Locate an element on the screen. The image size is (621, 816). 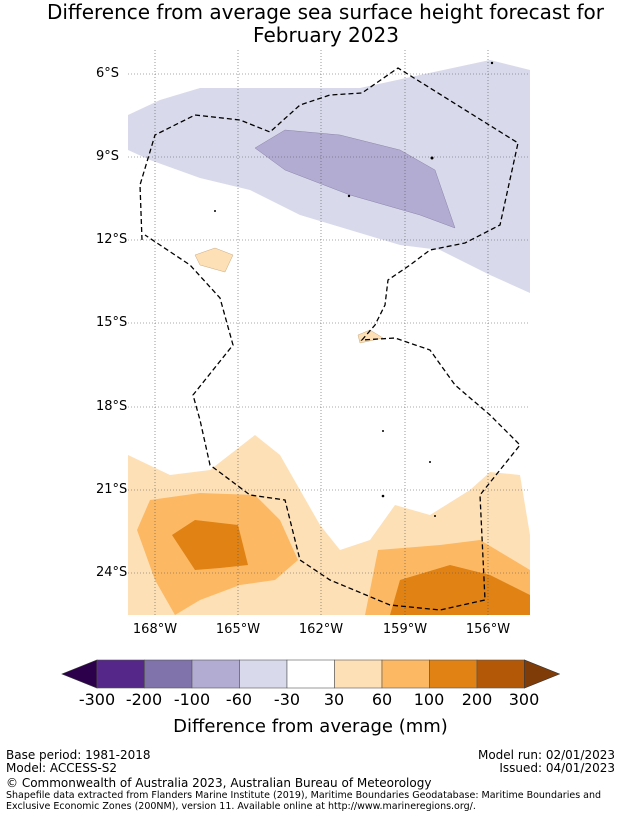
colorbar-tick: -300 is located at coordinates (97, 699).